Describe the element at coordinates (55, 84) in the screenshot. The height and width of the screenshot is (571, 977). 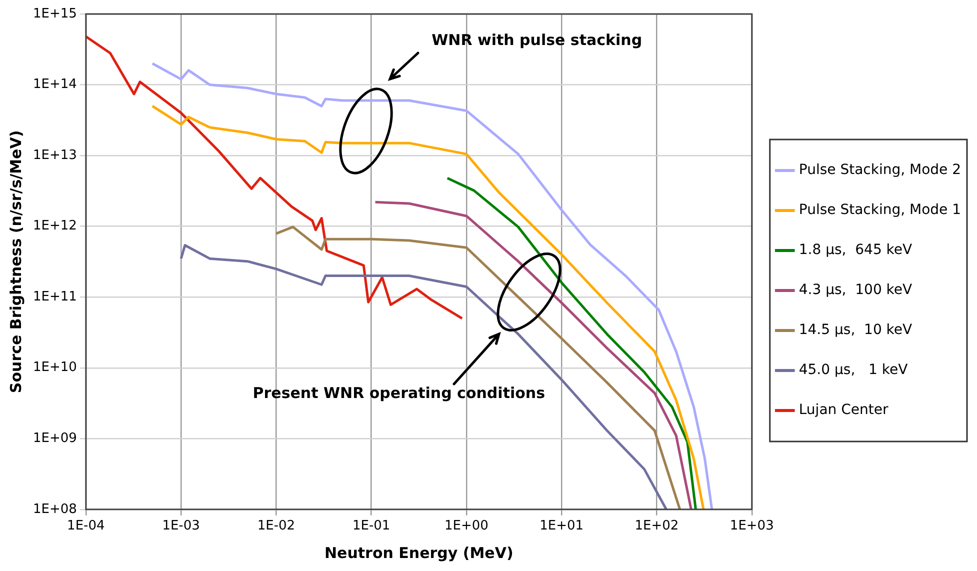
I see `y-tick-label: 1E+14` at that location.